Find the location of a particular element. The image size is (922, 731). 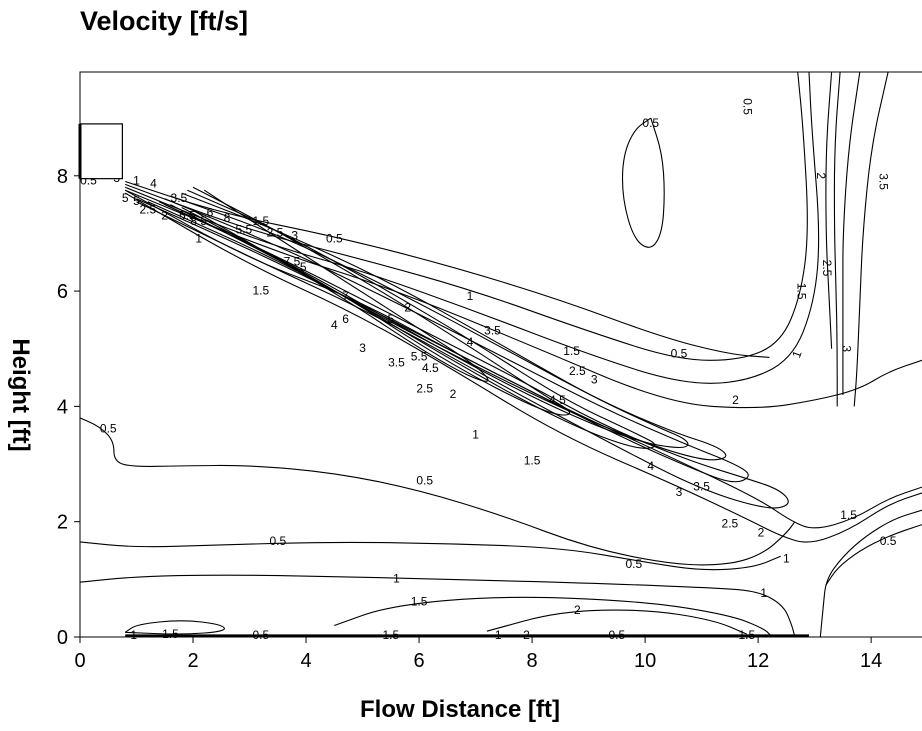

contour-line-2.5 is located at coordinates (837, 239).